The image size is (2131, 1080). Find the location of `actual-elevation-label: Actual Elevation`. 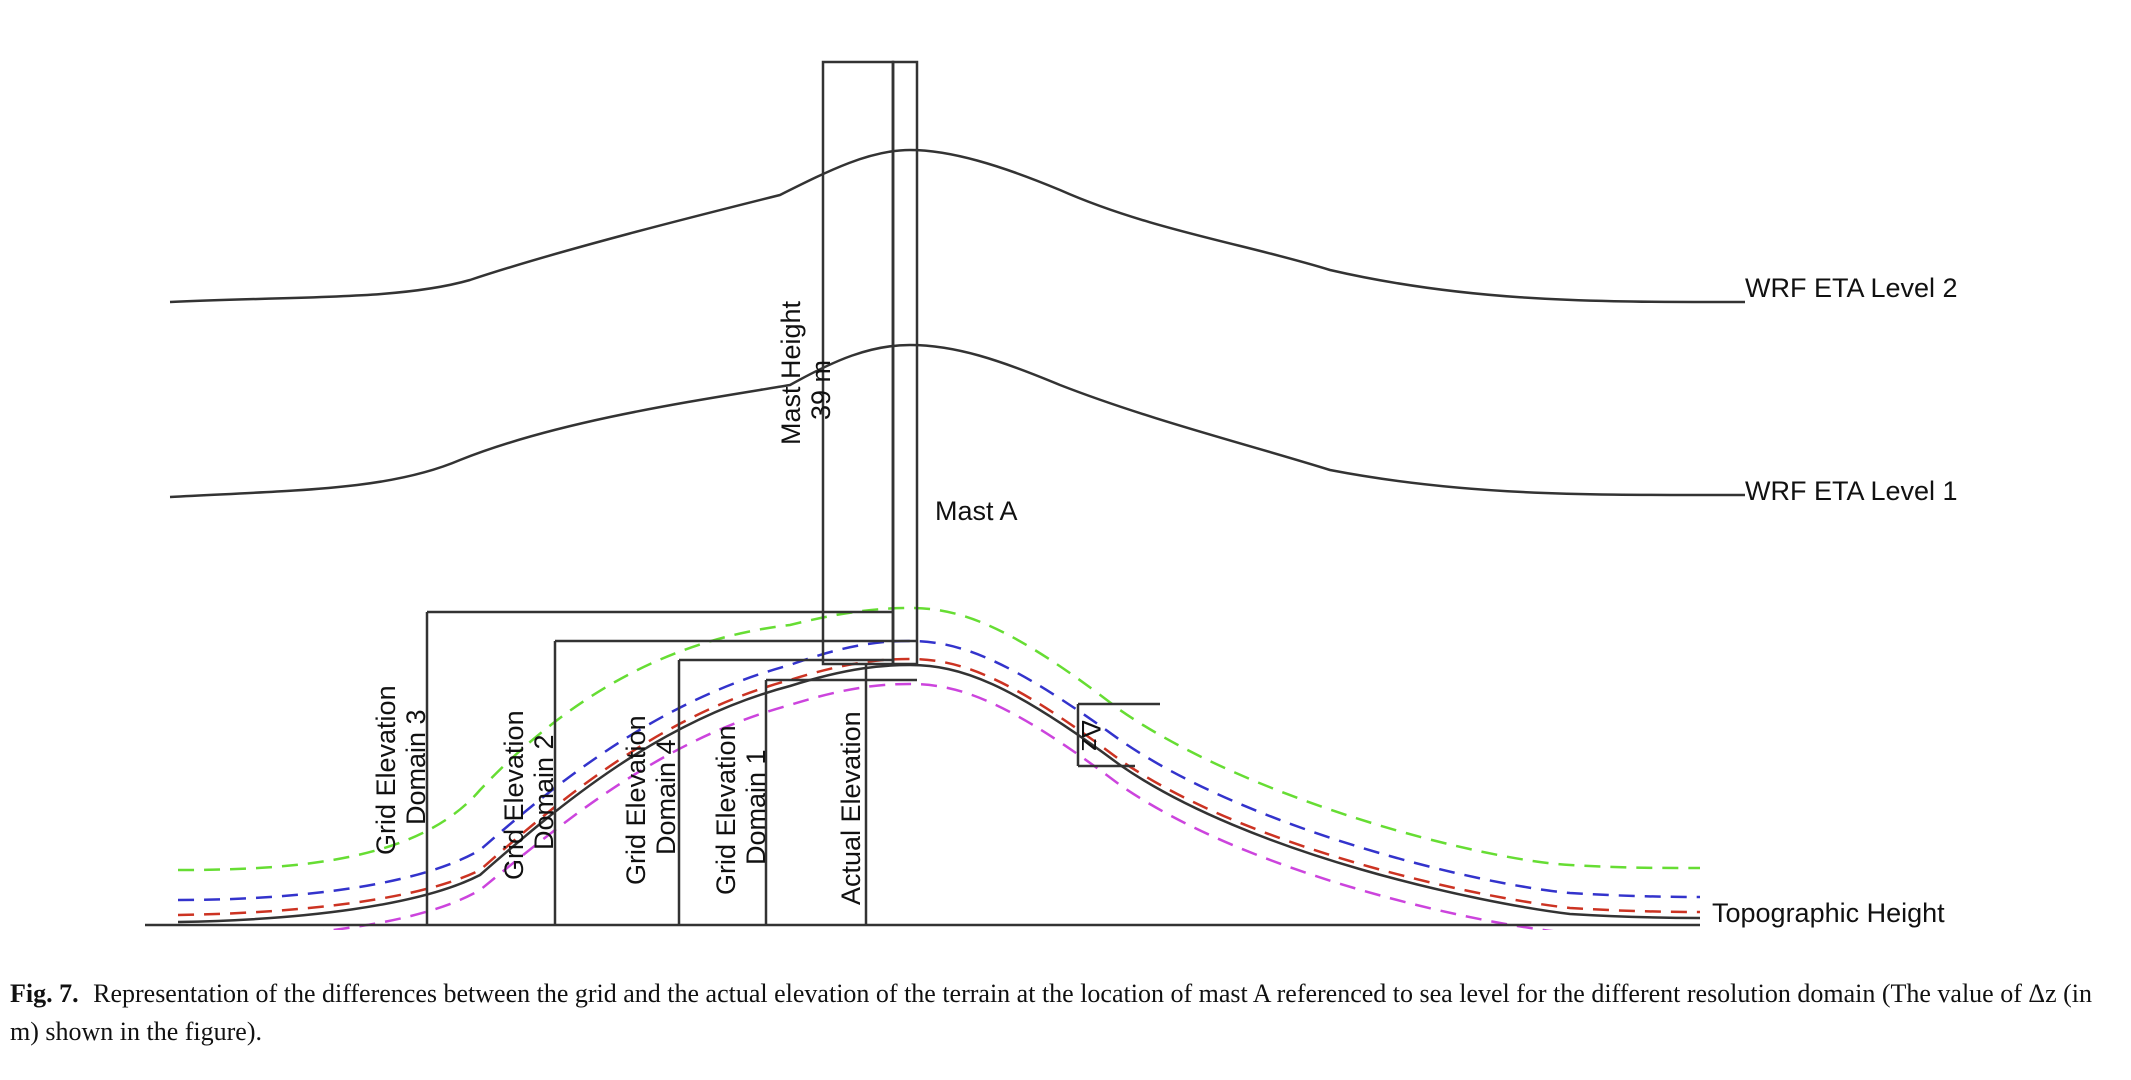

actual-elevation-label: Actual Elevation is located at coordinates (851, 808).